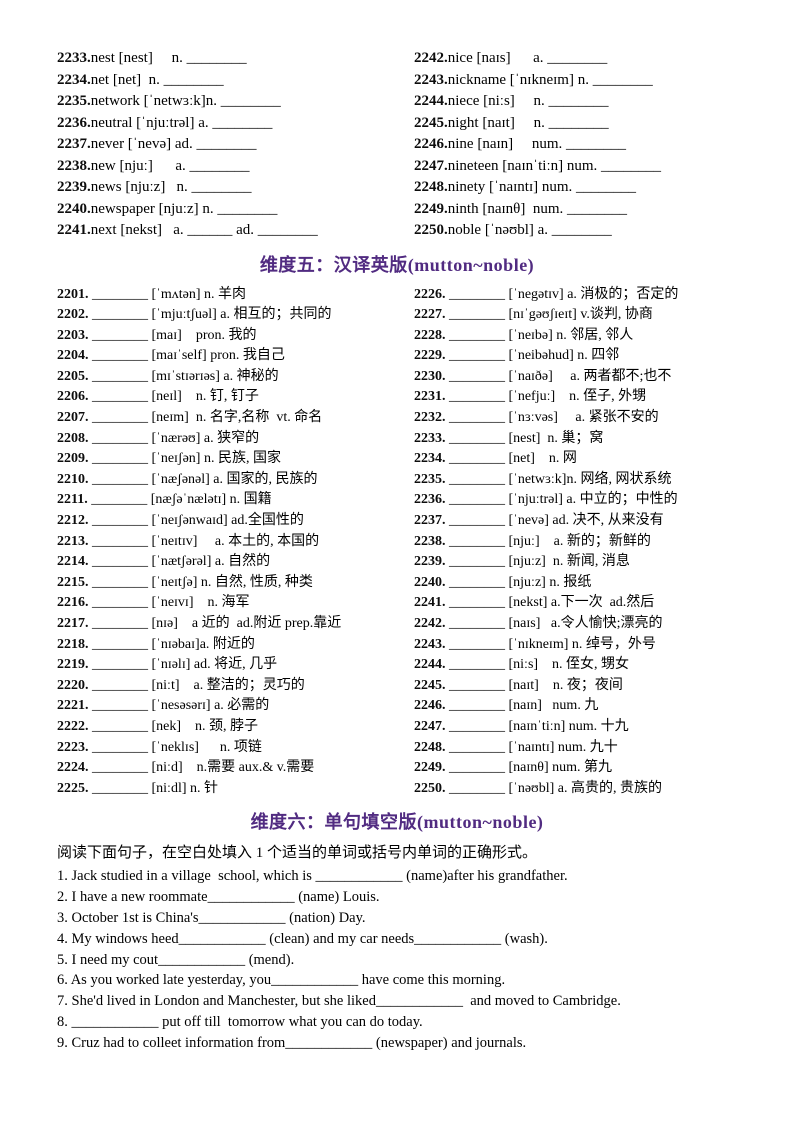 This screenshot has height=1123, width=794. I want to click on entry-text: ________ [neɪl] n. 钉, 钉子, so click(173, 397).